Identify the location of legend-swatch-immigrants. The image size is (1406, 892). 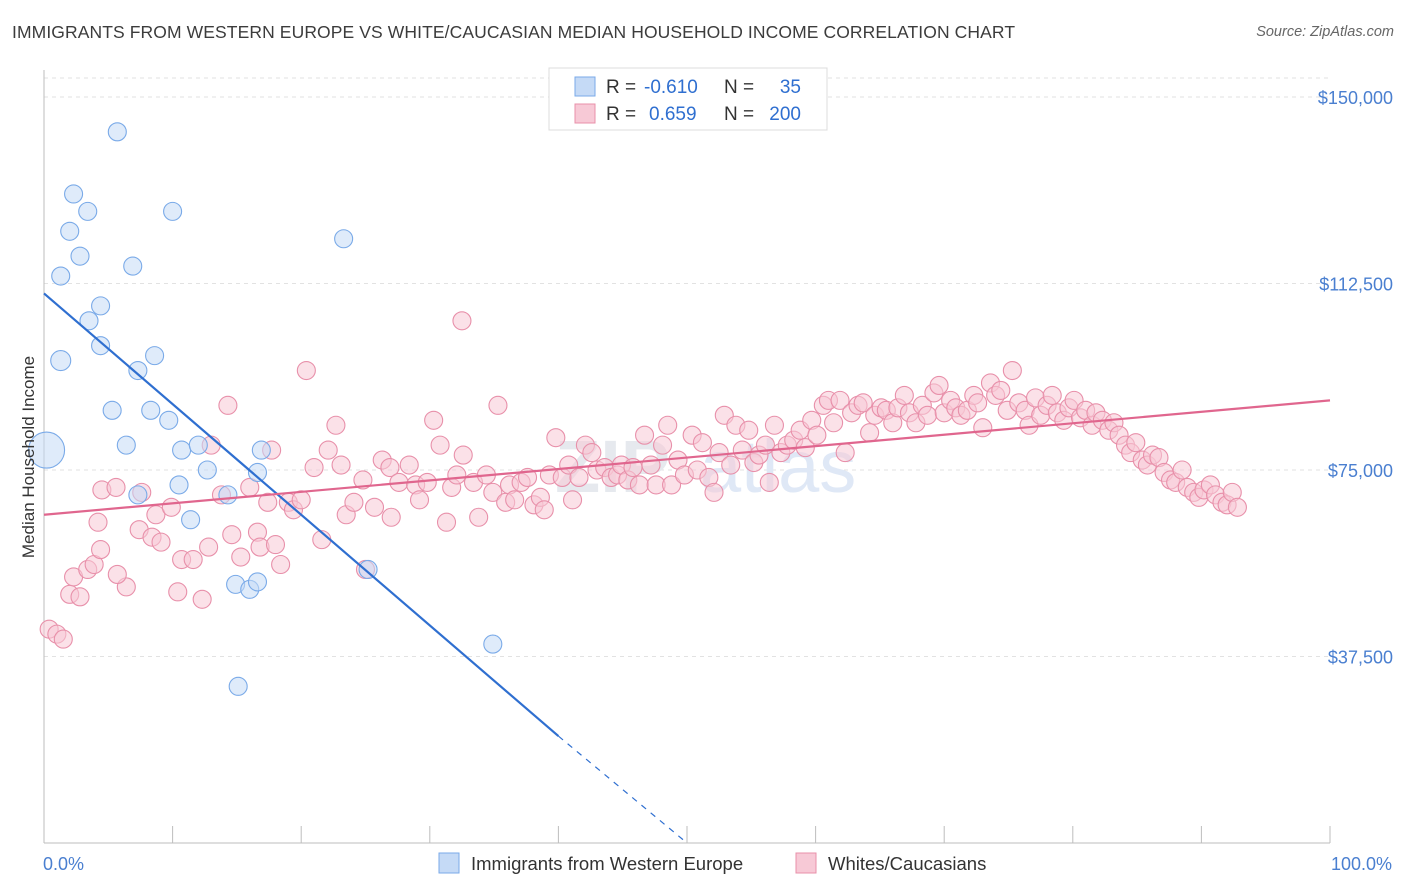
(585, 86).